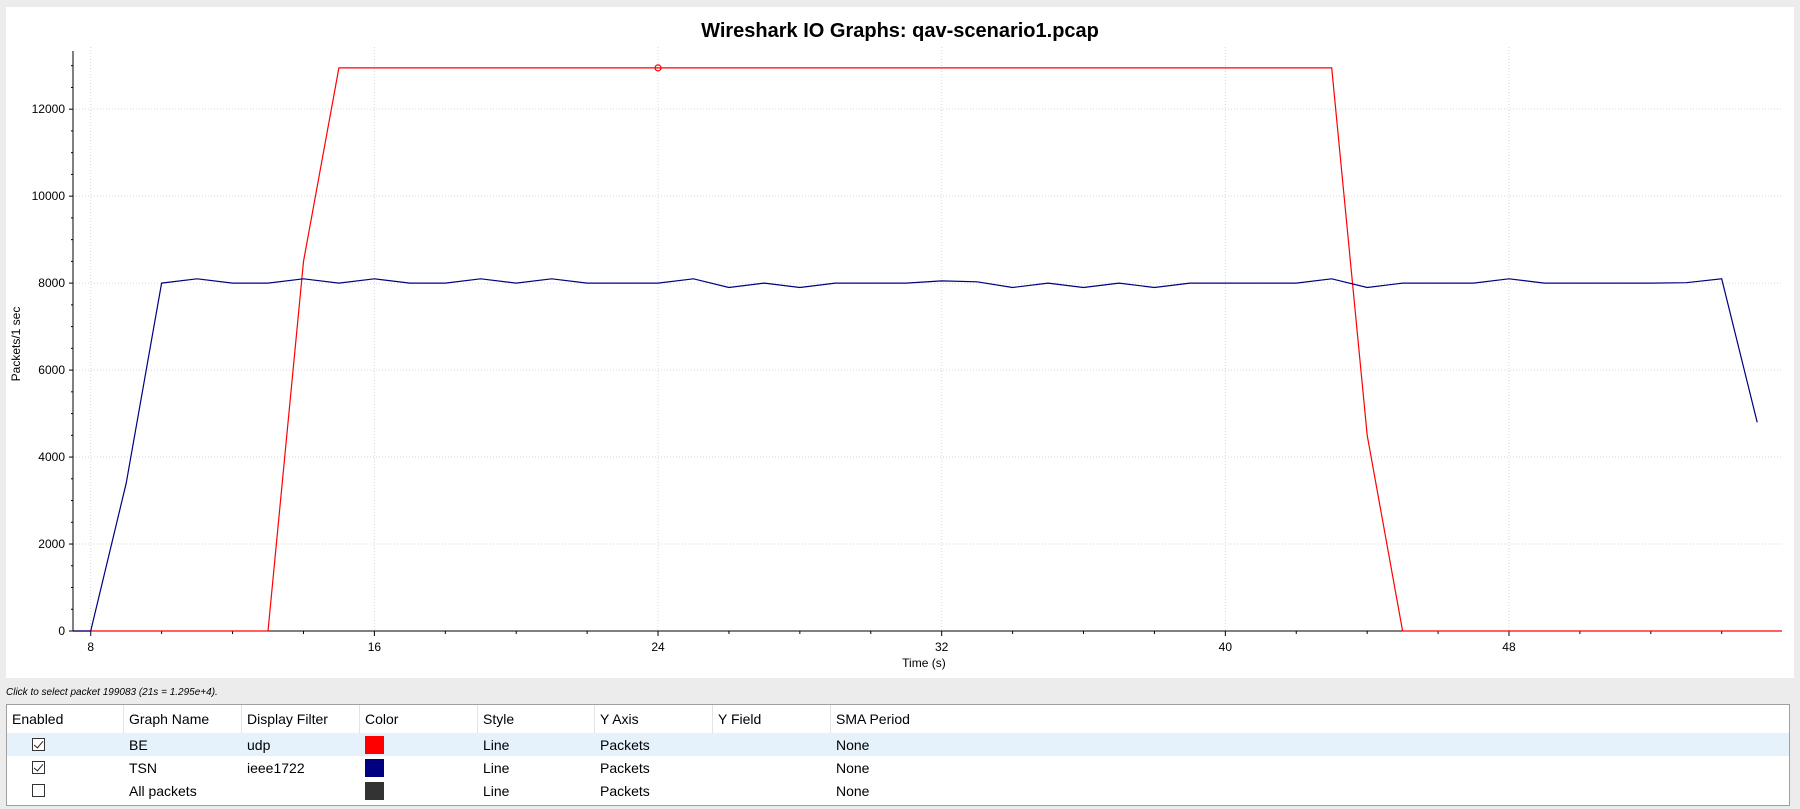 The image size is (1800, 809). What do you see at coordinates (419, 719) in the screenshot?
I see `header-color: Color` at bounding box center [419, 719].